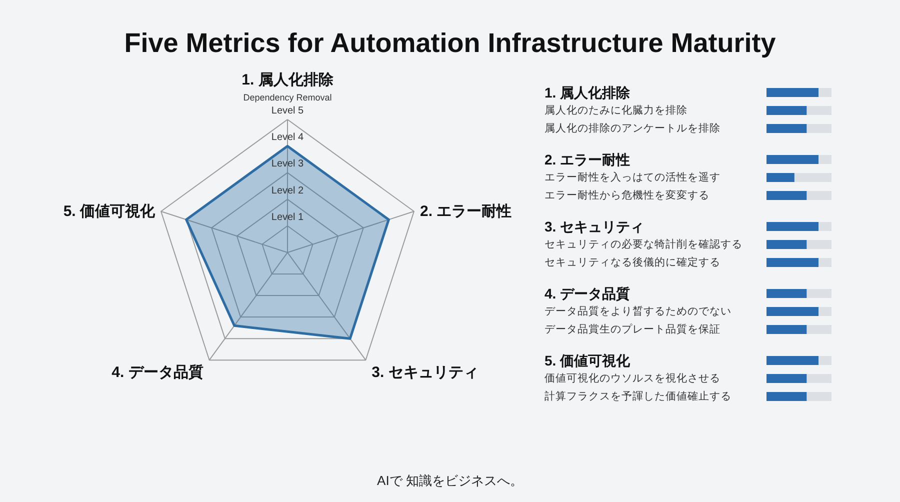 This screenshot has width=900, height=502. What do you see at coordinates (638, 396) in the screenshot?
I see `y-tick-label: 計算フラクスを予諢した価値確止する` at bounding box center [638, 396].